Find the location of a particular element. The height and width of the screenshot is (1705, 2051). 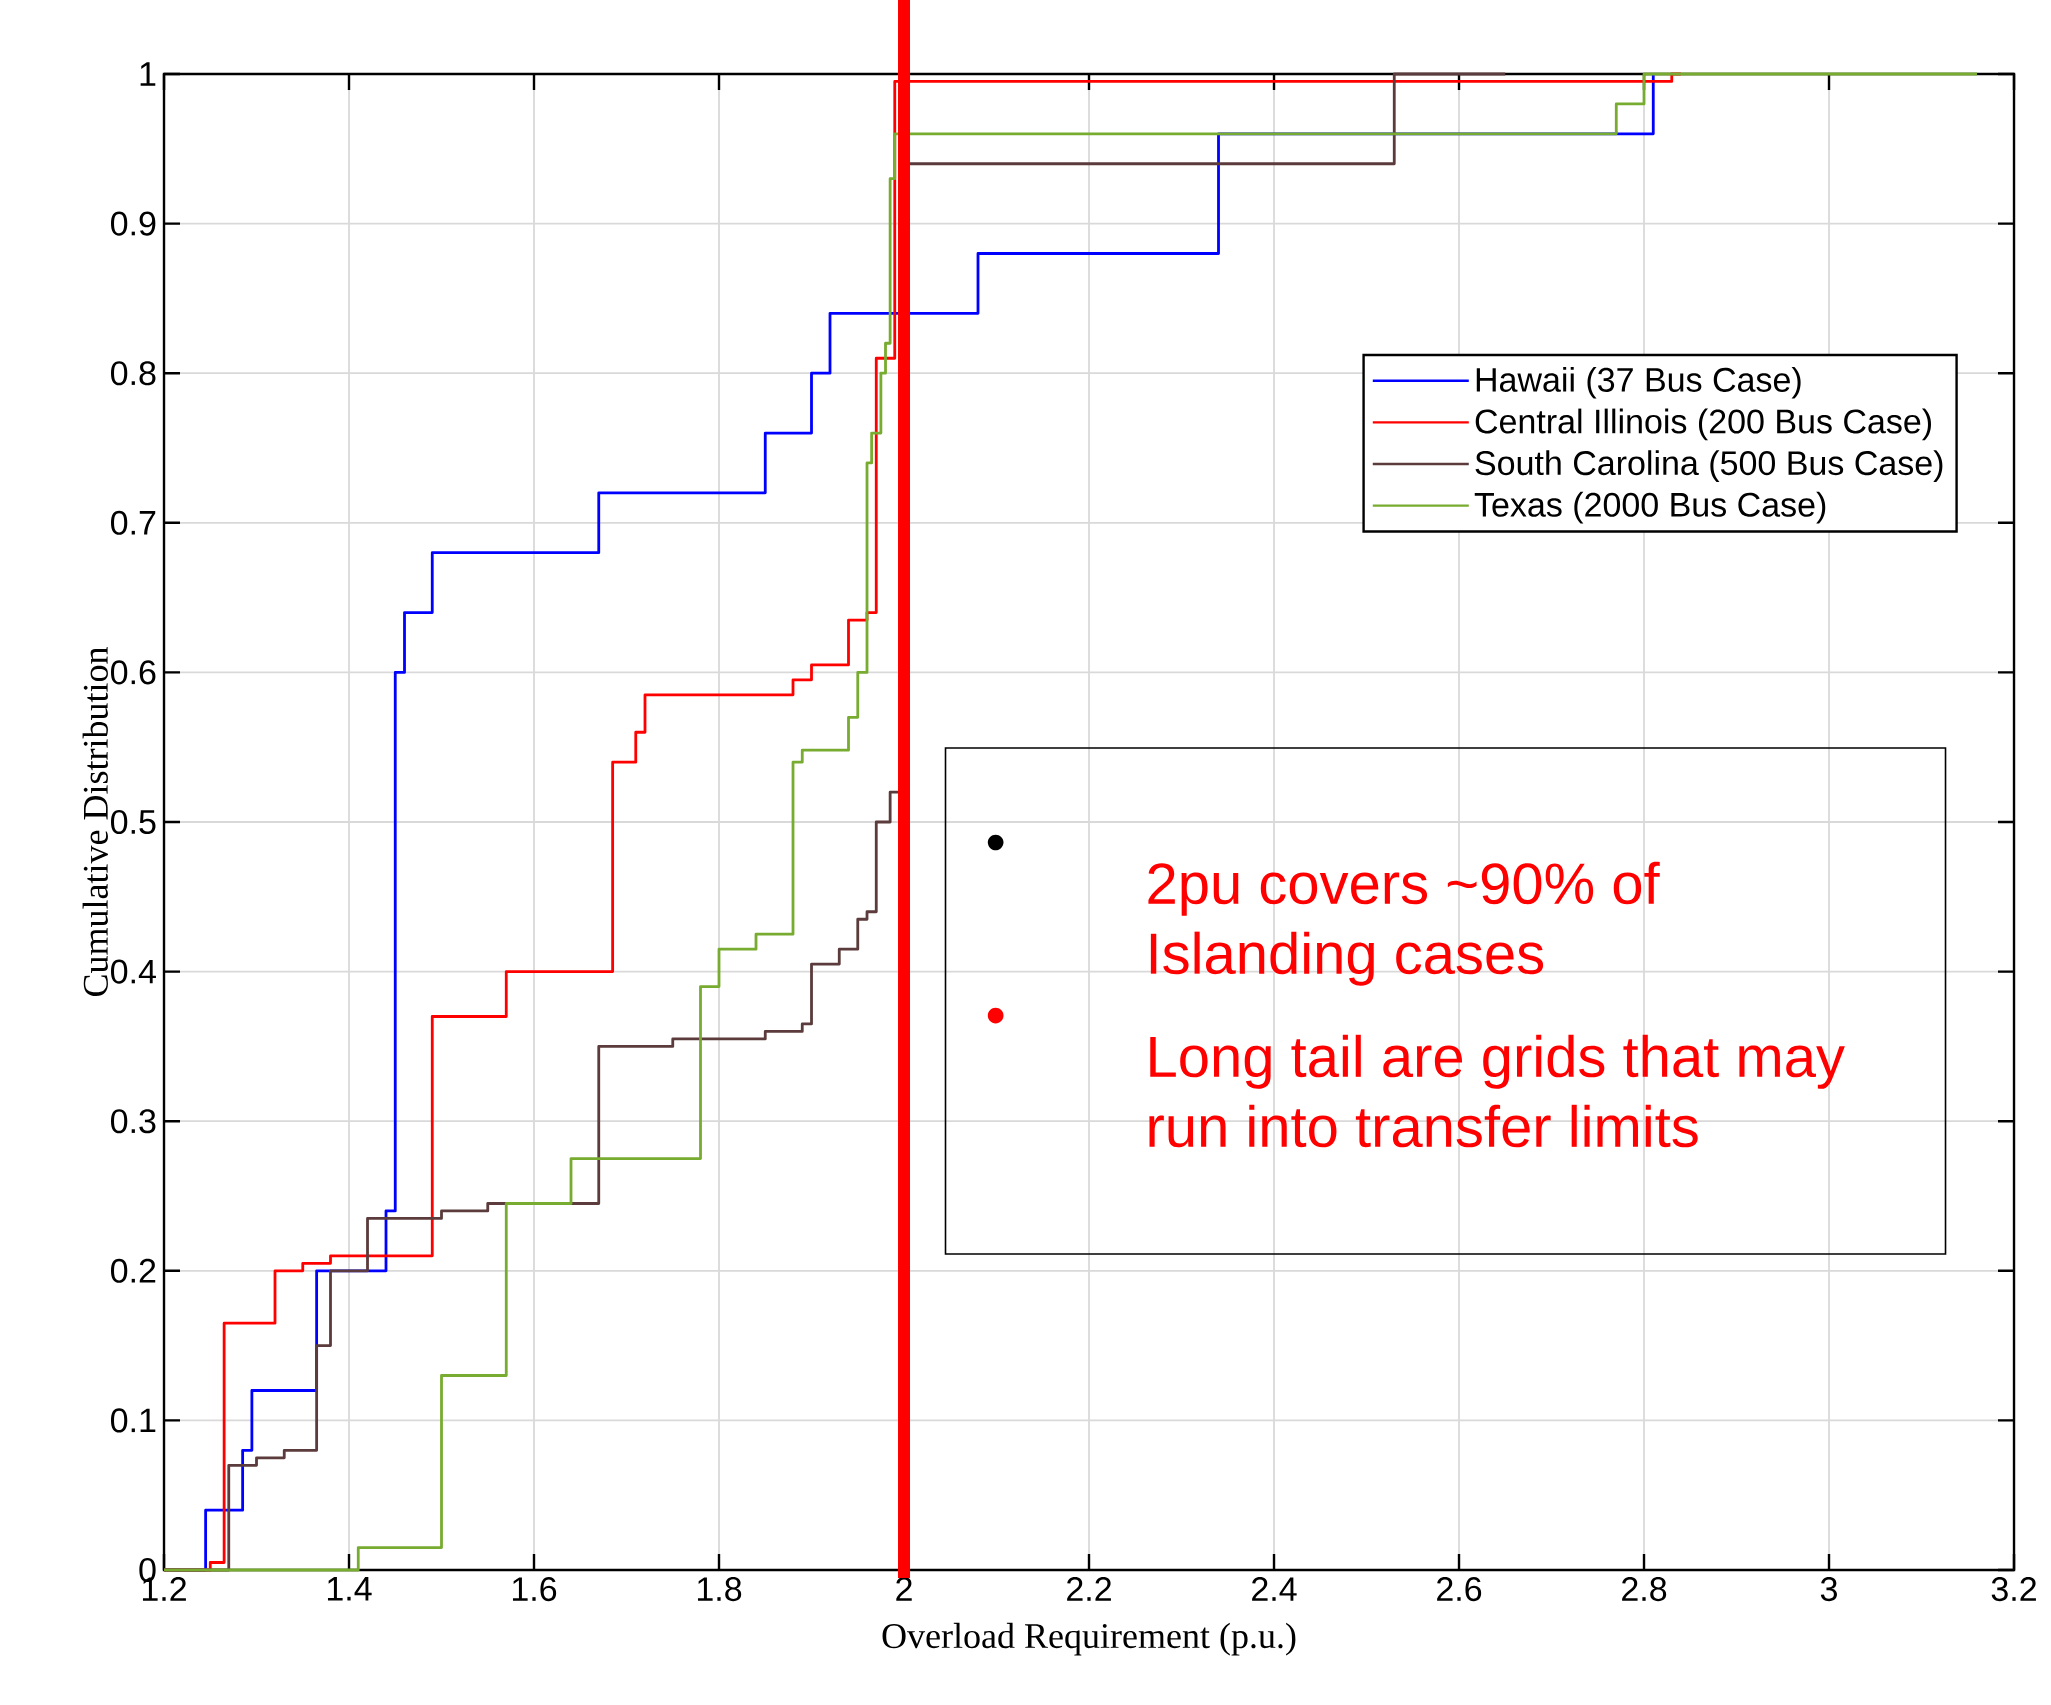

legend-label: Texas (2000 Bus Case) is located at coordinates (1650, 507).